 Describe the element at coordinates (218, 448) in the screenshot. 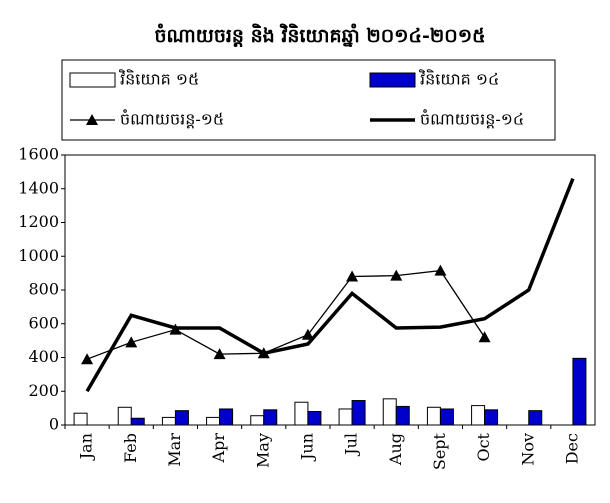

I see `x-tick-label: Apr` at that location.